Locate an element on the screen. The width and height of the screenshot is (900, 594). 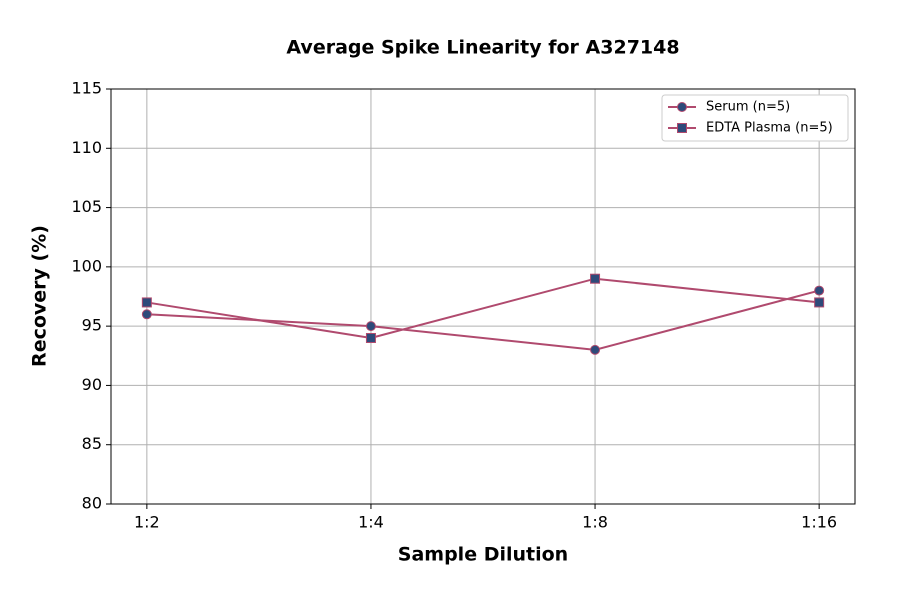
legend-label: Serum (n=5) is located at coordinates (748, 107).